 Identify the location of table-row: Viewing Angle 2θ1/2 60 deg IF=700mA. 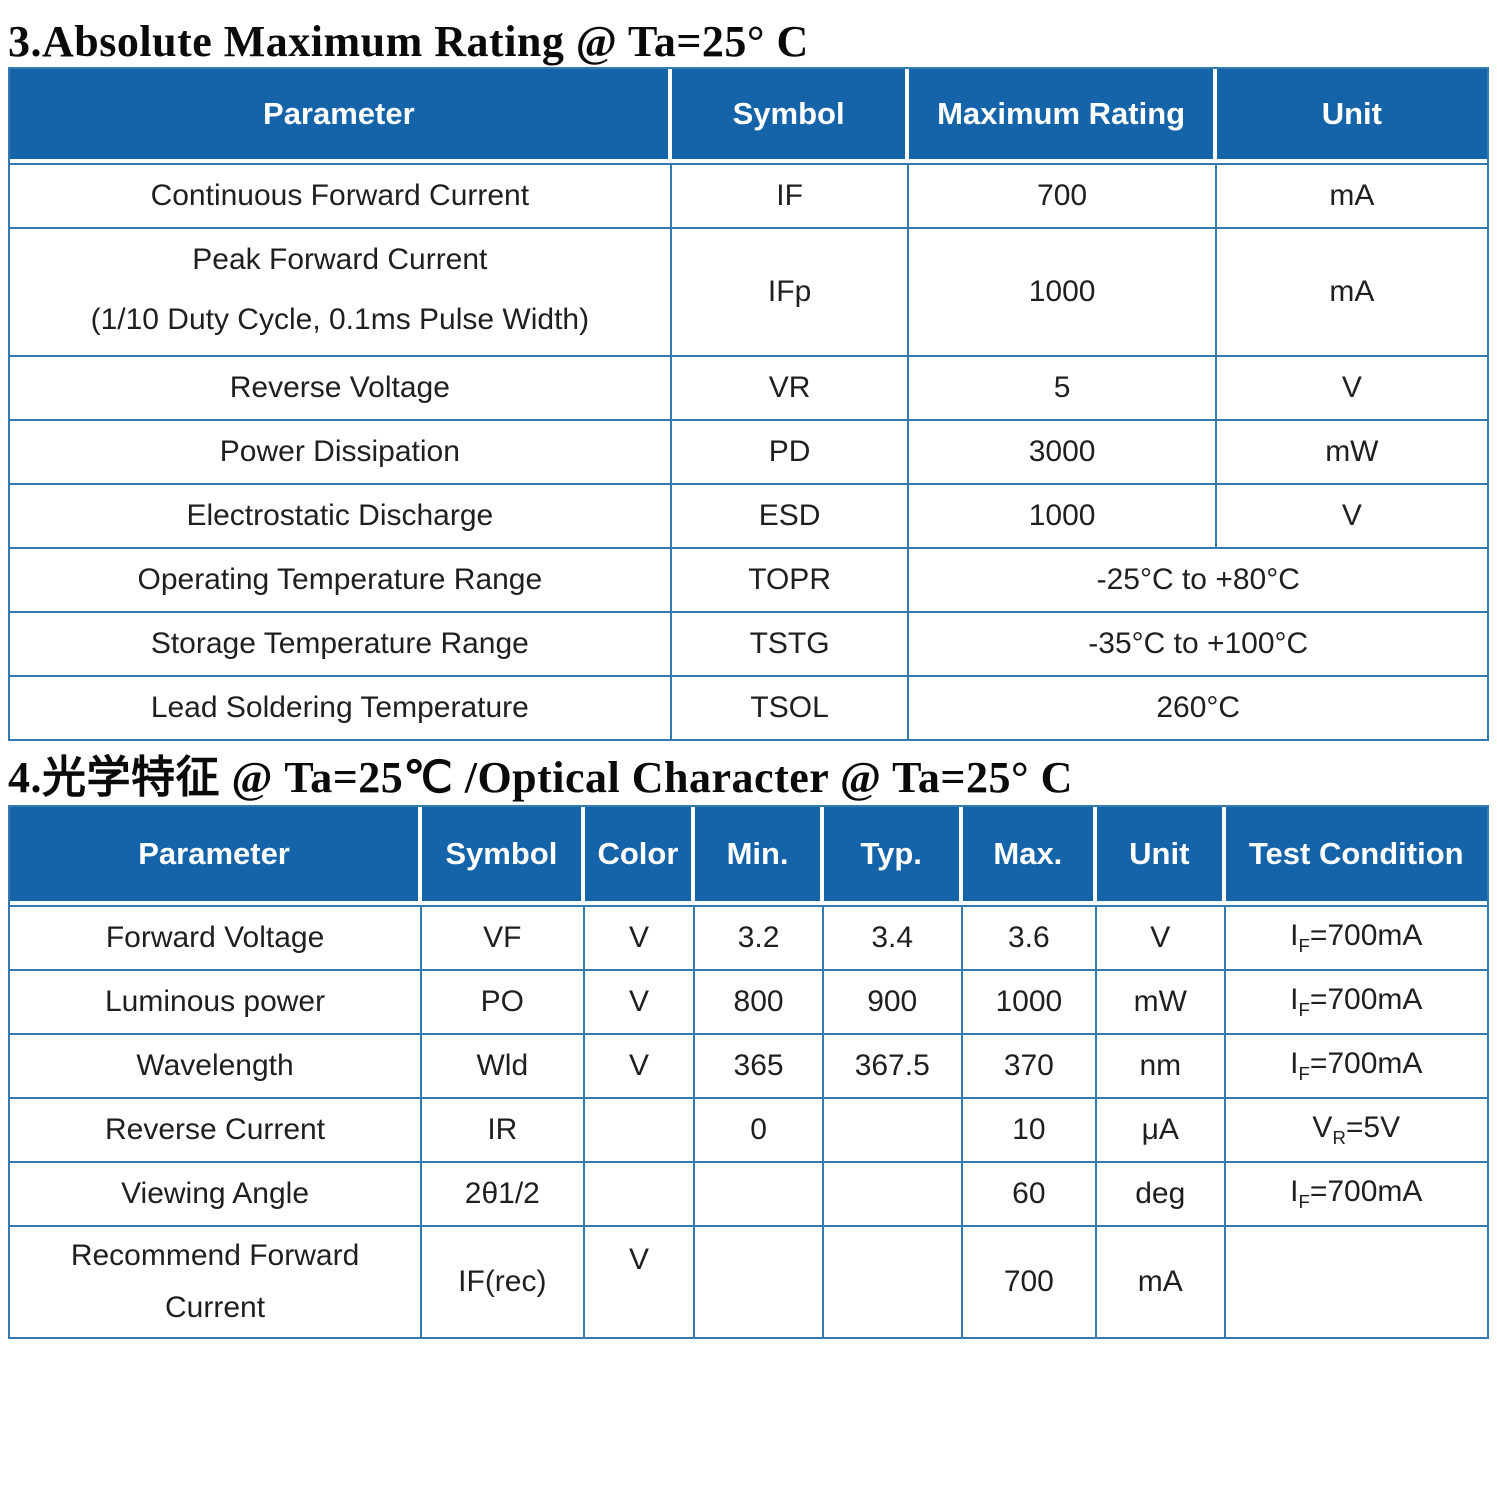
(748, 1193).